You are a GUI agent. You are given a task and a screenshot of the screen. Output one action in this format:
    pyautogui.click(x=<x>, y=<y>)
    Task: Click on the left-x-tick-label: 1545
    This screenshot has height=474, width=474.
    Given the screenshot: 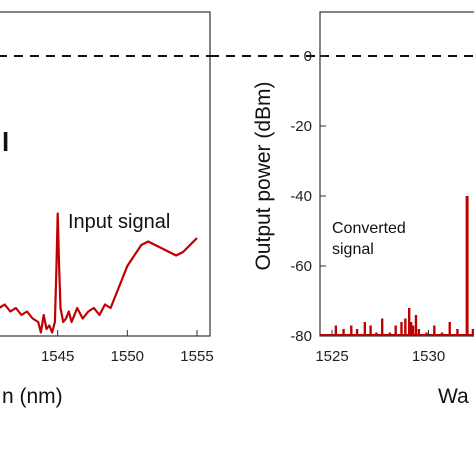 What is the action you would take?
    pyautogui.click(x=57, y=356)
    